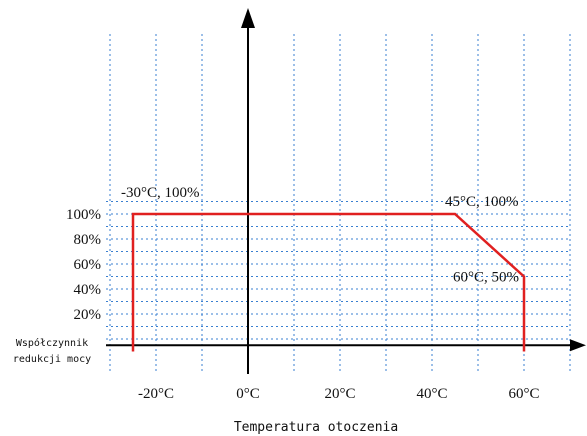 Image resolution: width=587 pixels, height=436 pixels. What do you see at coordinates (578, 345) in the screenshot?
I see `x-axis-arrow-icon` at bounding box center [578, 345].